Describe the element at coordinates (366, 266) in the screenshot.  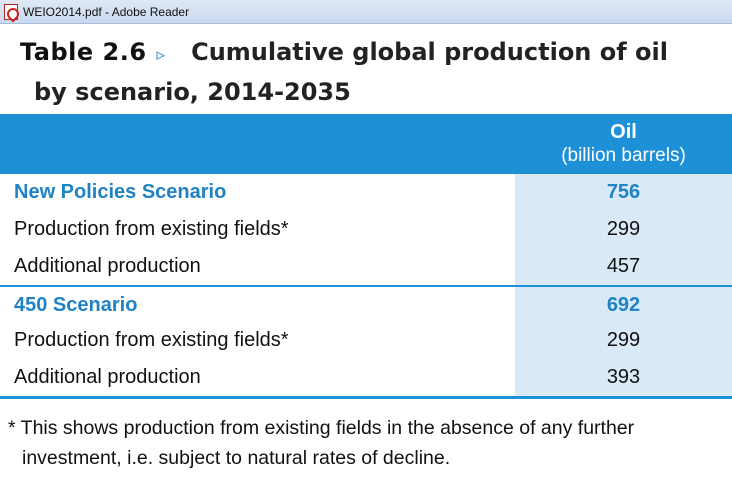
I see `table-row: 457 Additional production` at that location.